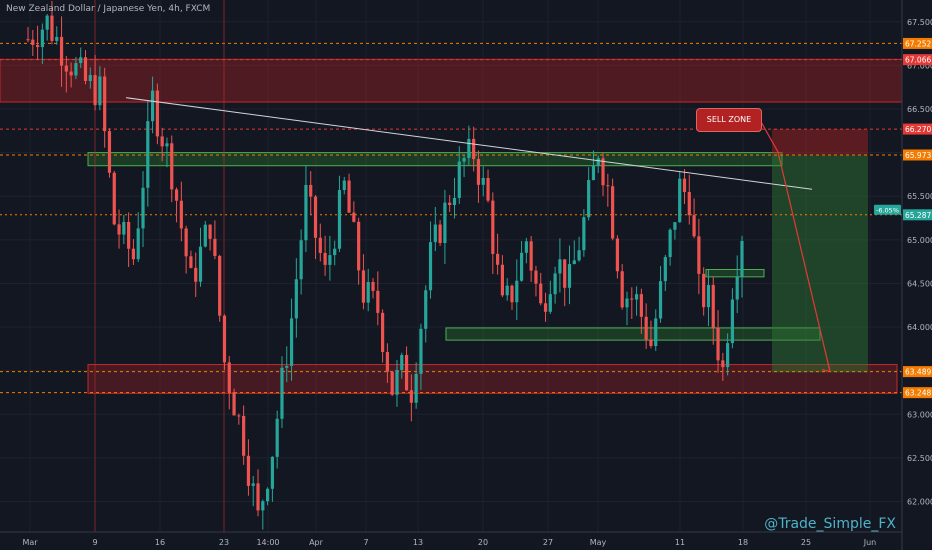 This screenshot has width=932, height=550. I want to click on current-price-badge, so click(917, 215).